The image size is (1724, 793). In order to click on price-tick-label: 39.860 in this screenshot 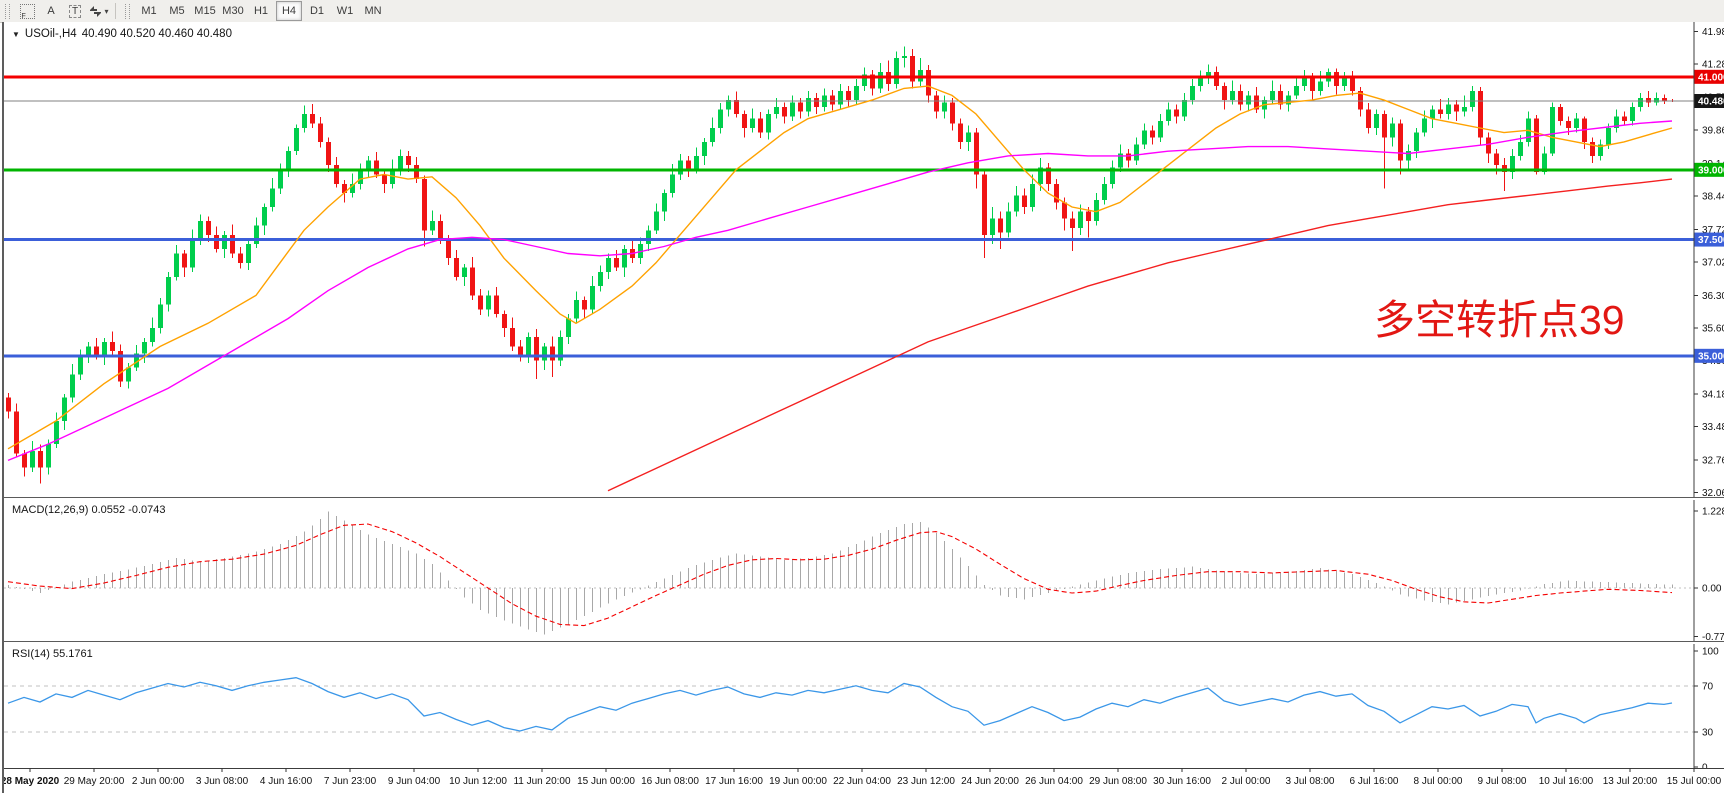, I will do `click(1713, 130)`.